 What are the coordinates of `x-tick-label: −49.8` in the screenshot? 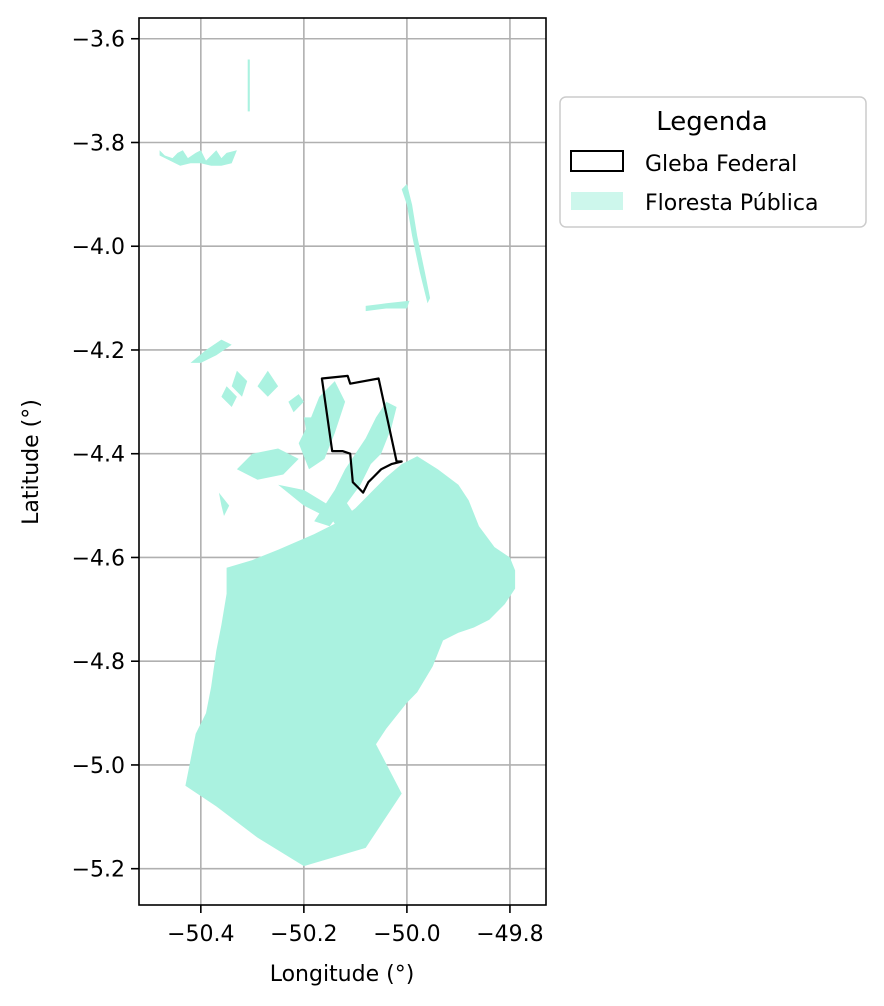 It's located at (509, 934).